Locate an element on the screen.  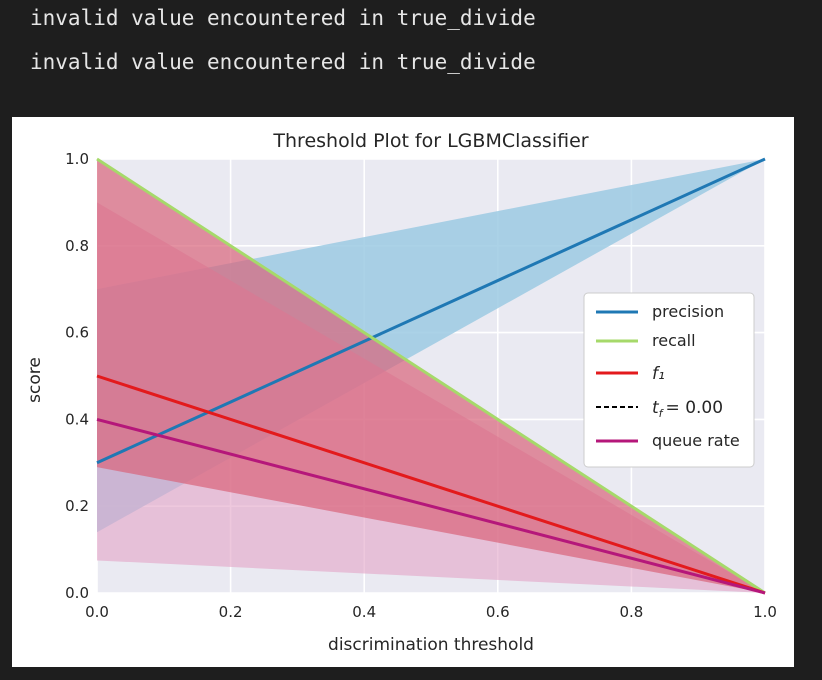
threshold-subscript: f is located at coordinates (662, 413).